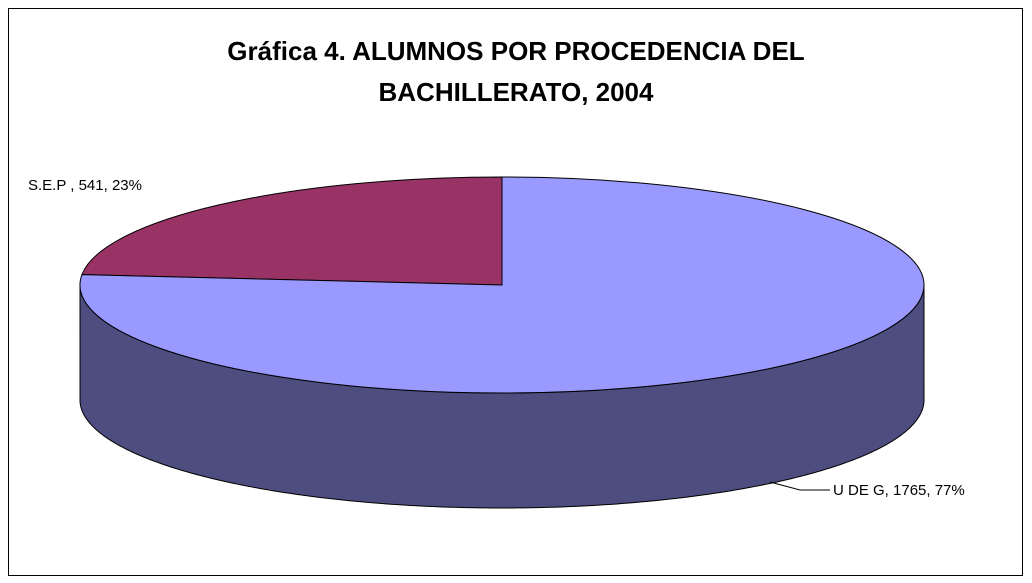  I want to click on pie-slice, so click(292, 231).